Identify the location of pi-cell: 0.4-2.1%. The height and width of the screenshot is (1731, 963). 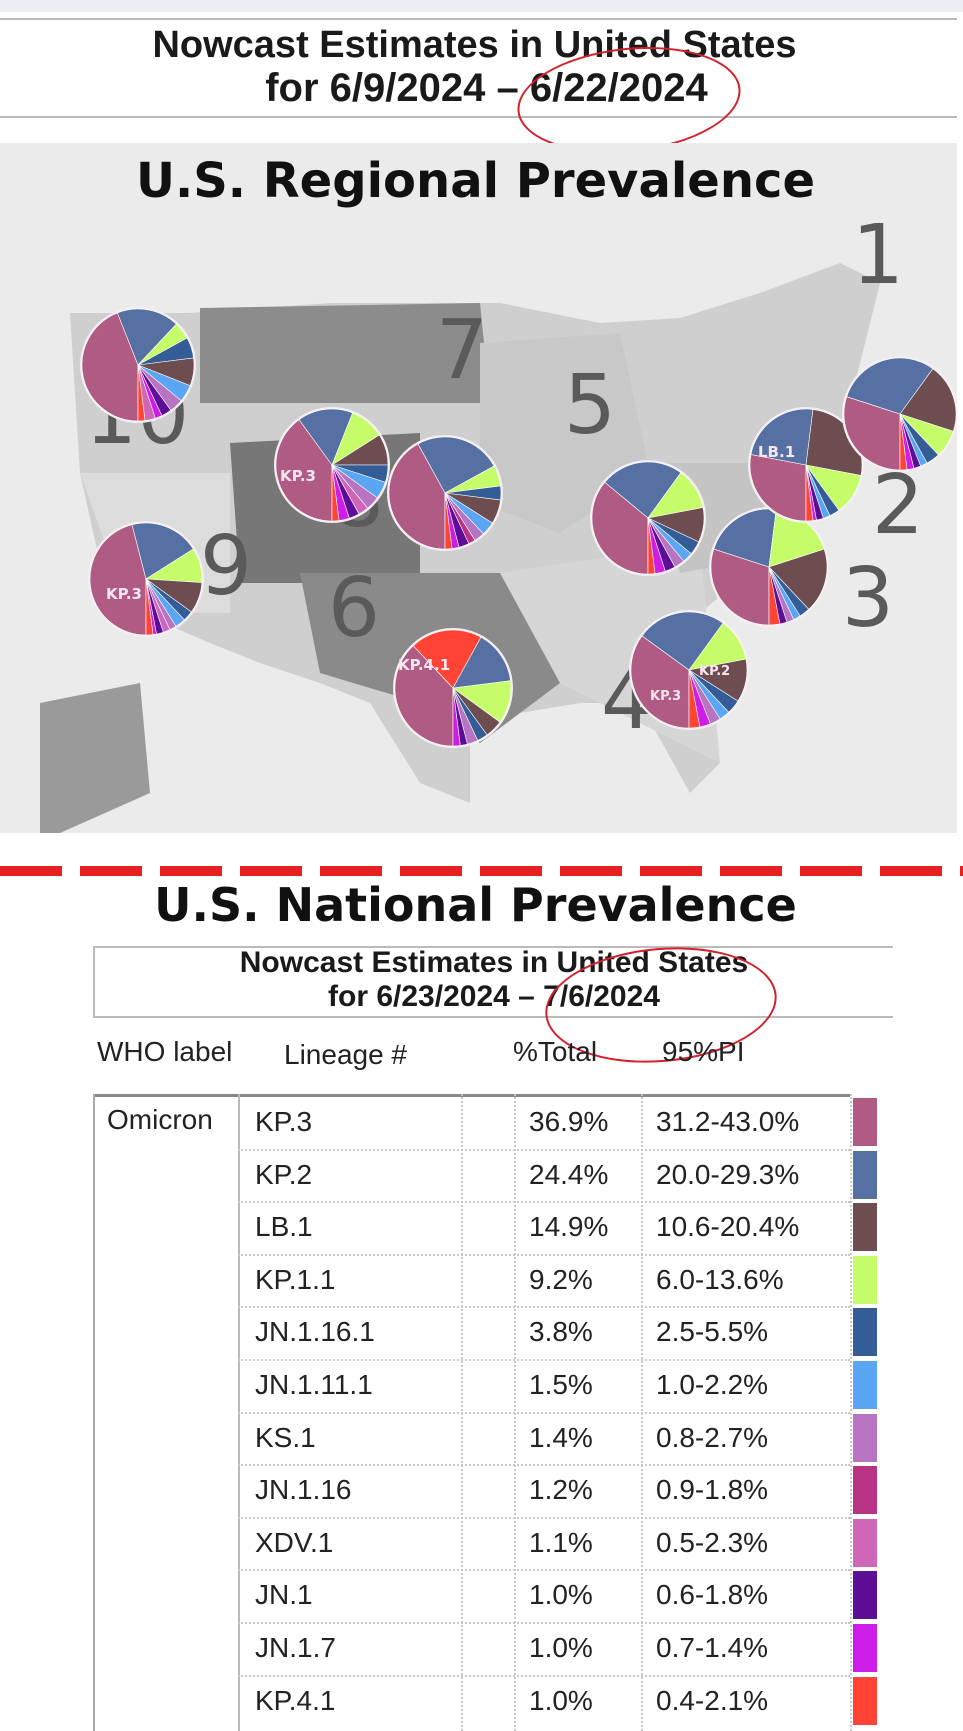
(712, 1700).